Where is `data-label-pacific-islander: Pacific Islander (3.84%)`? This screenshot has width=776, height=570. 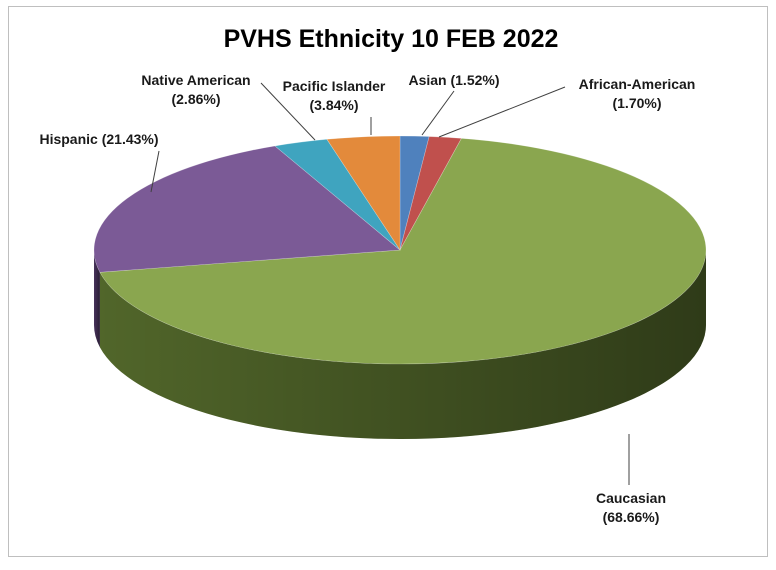
data-label-pacific-islander: Pacific Islander (3.84%) is located at coordinates (334, 95).